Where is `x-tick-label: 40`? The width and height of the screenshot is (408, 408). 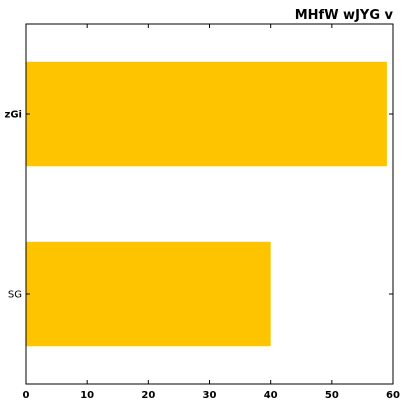
x-tick-label: 40 is located at coordinates (271, 395).